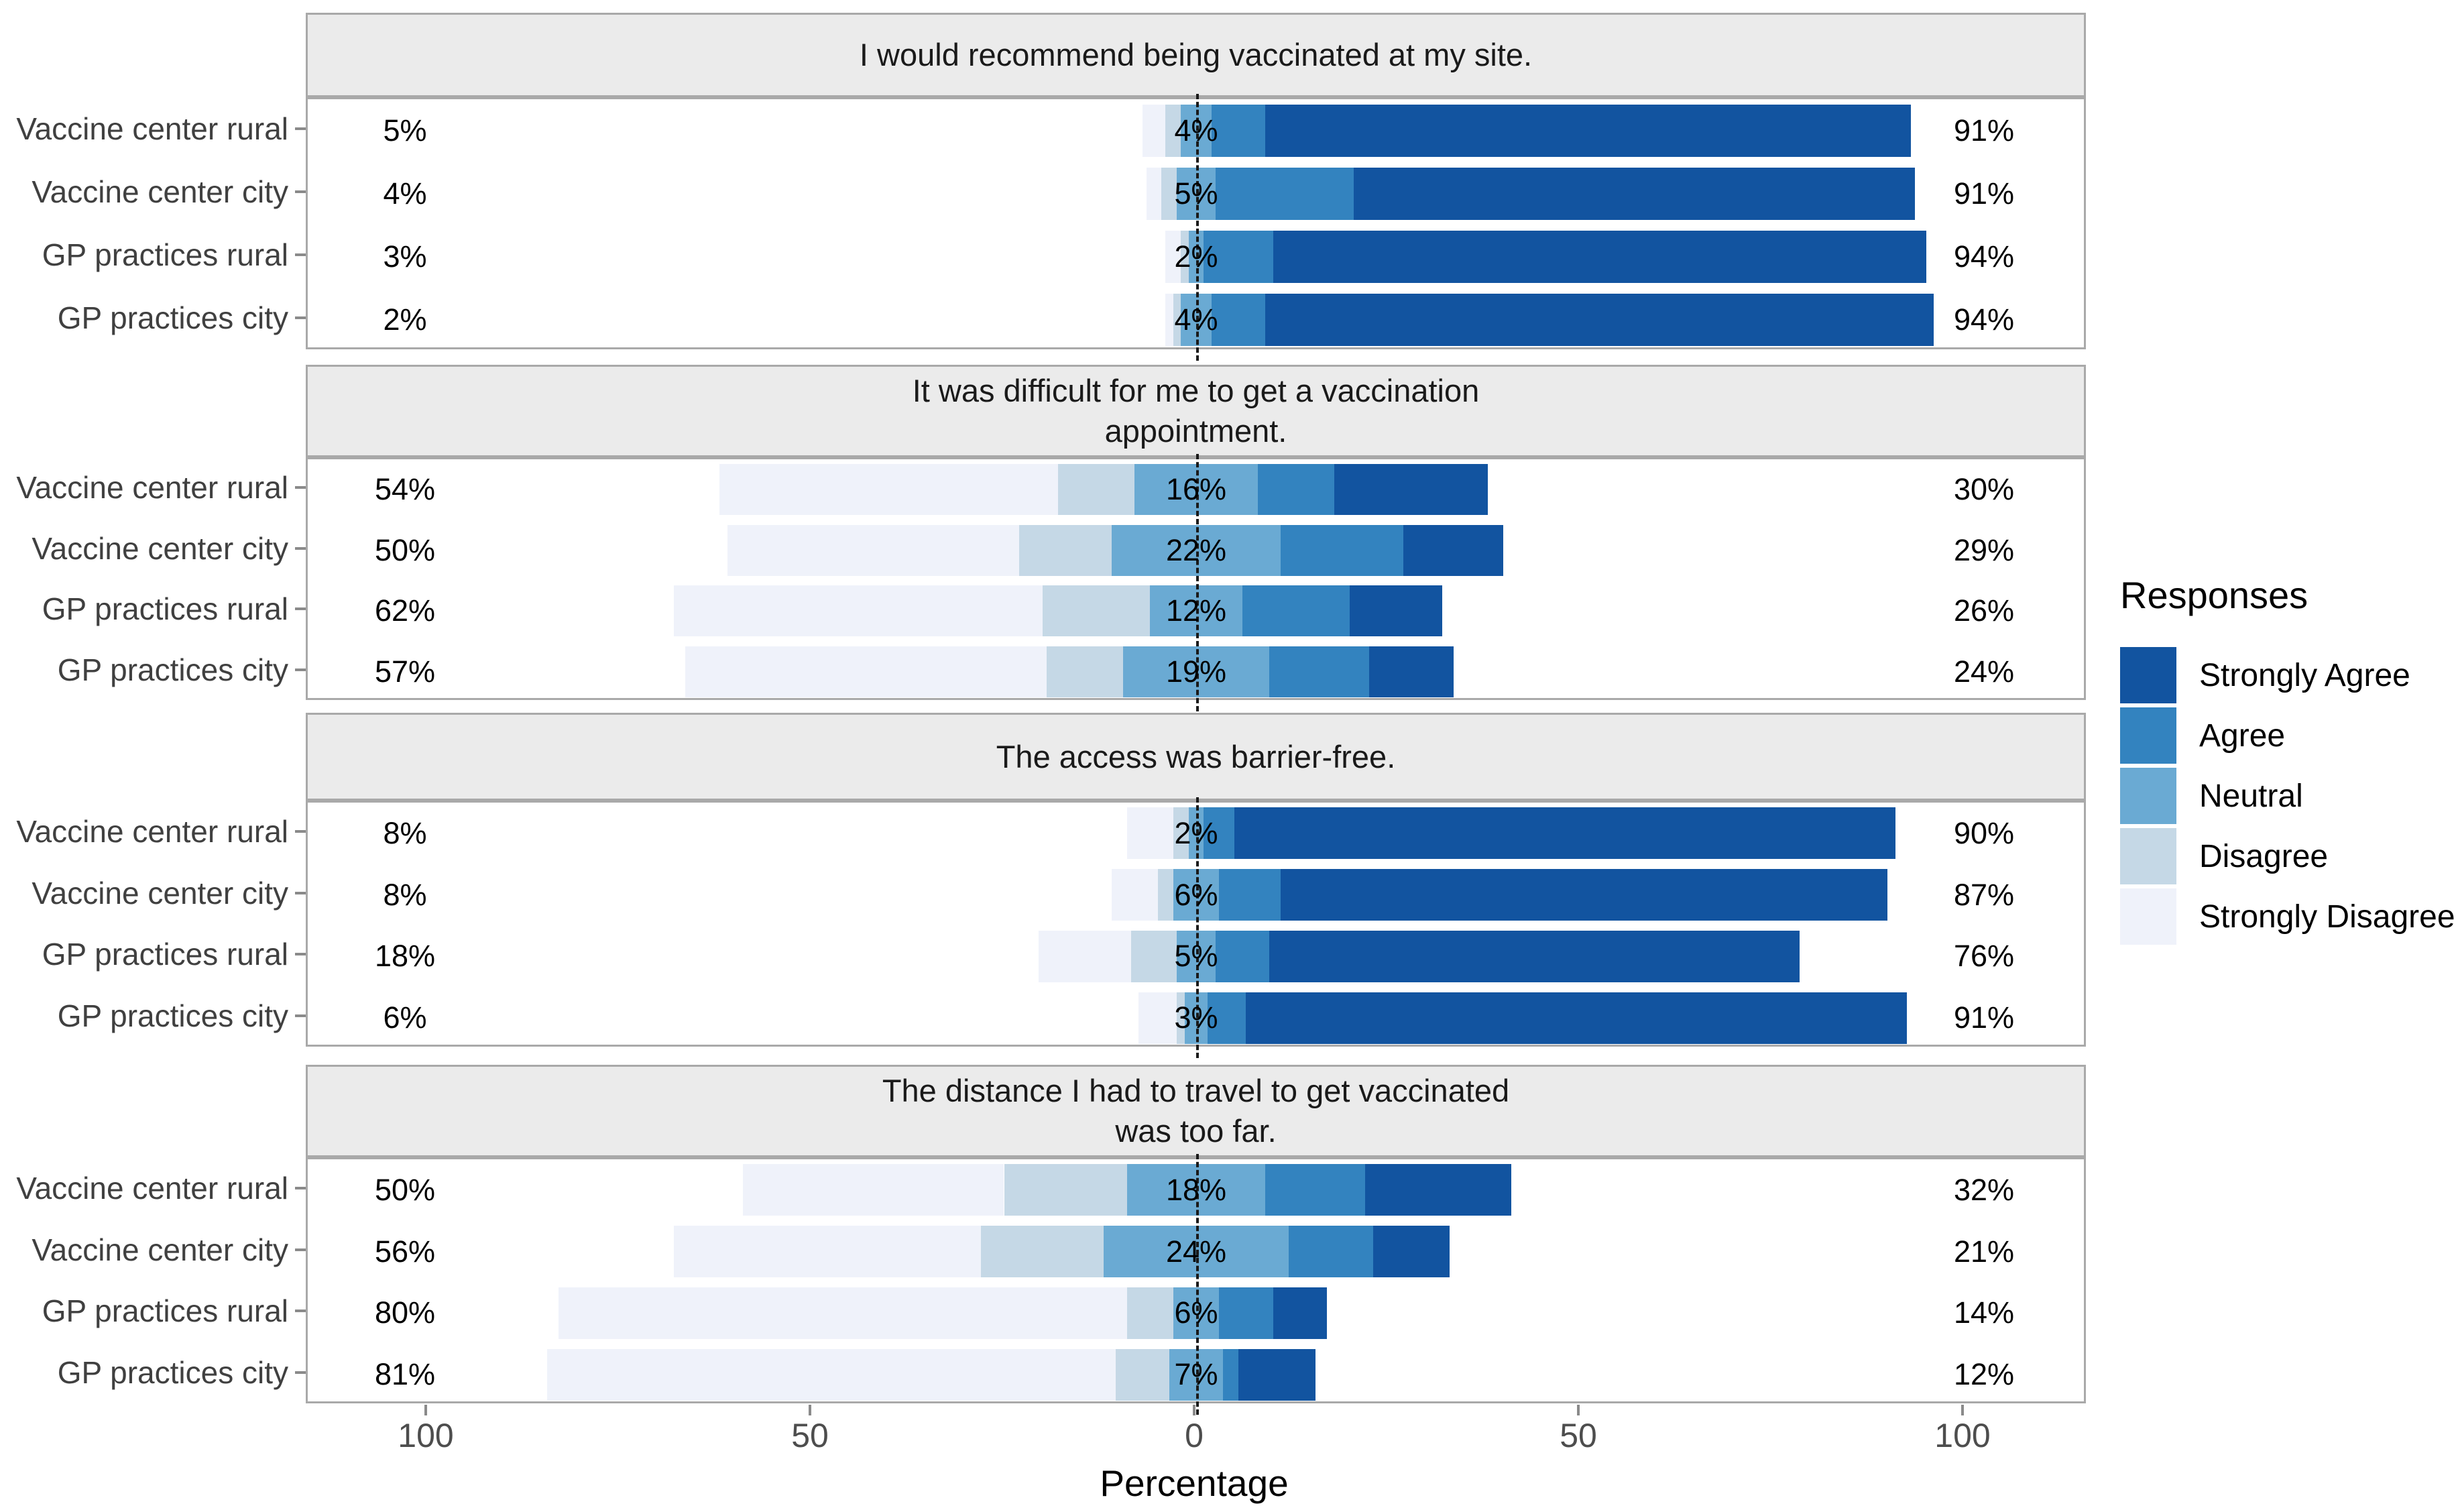  Describe the element at coordinates (1984, 490) in the screenshot. I see `right-total-label: 30%` at that location.